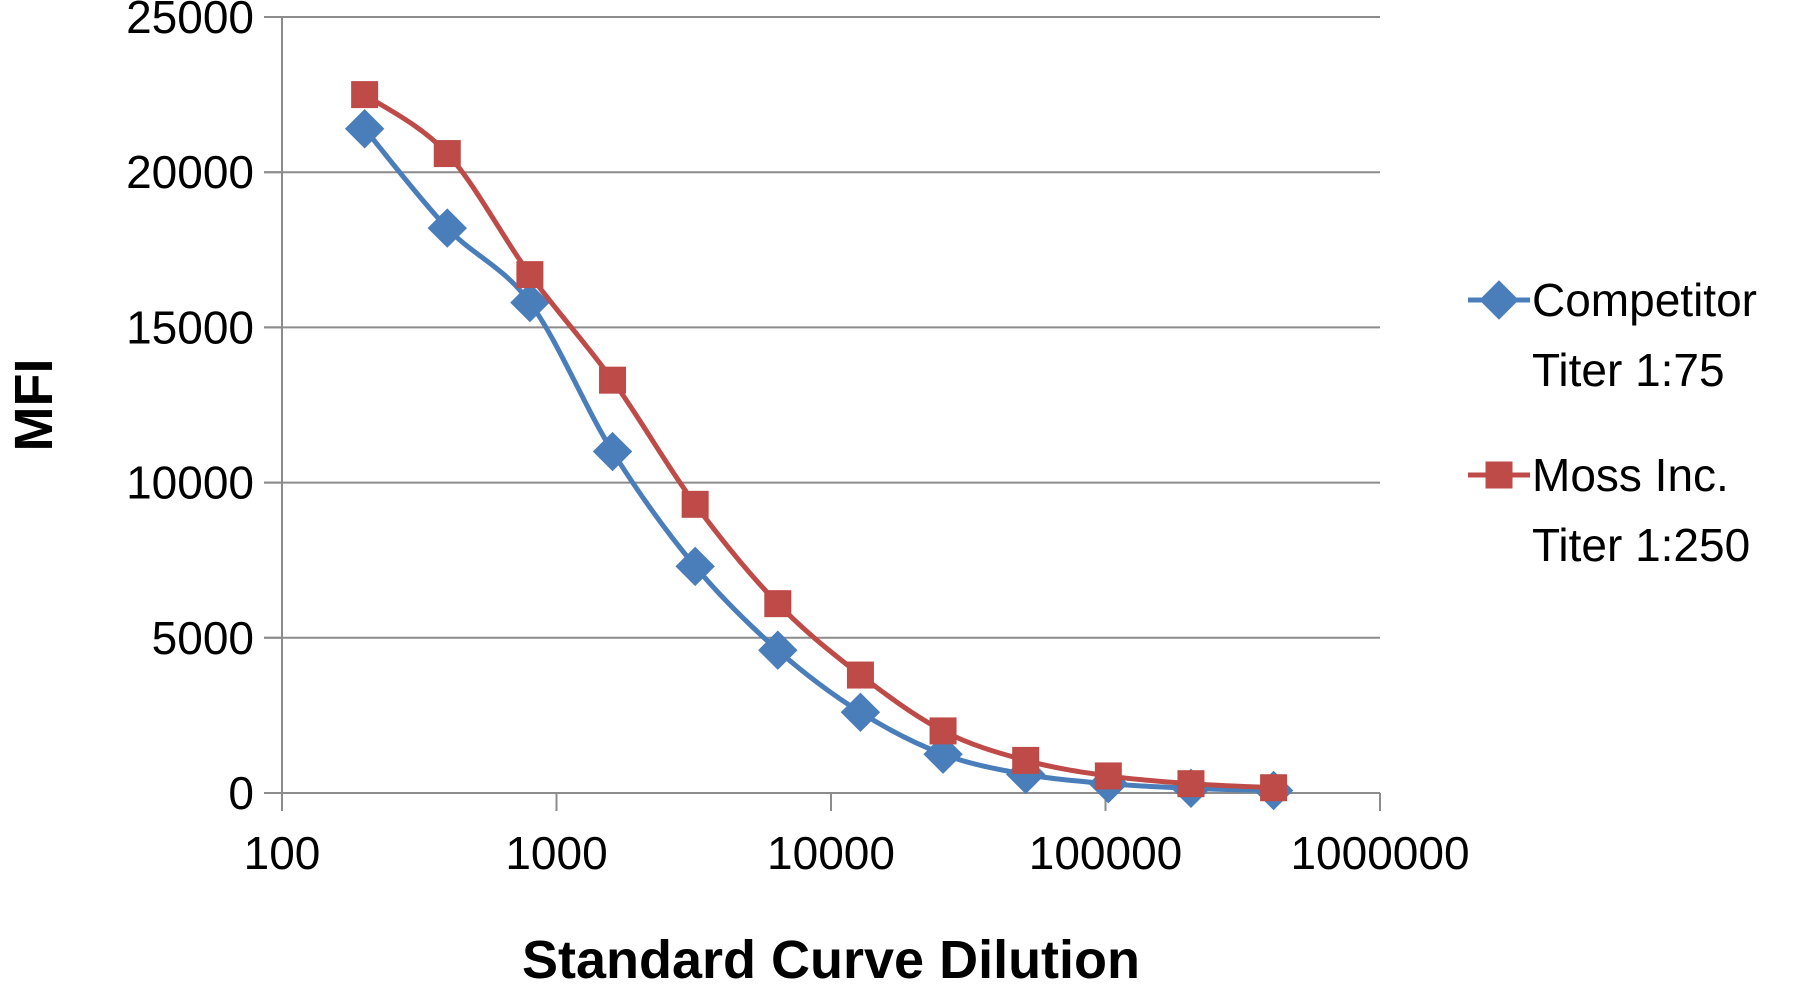  I want to click on legend-item-2: Moss Inc. Titer 1:250, so click(1609, 510).